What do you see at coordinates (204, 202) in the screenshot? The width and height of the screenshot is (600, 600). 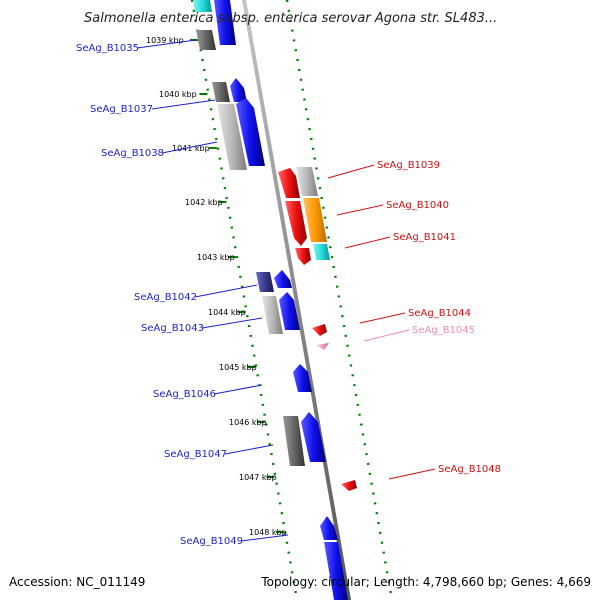 I see `kbp-label: 1042 kbp` at bounding box center [204, 202].